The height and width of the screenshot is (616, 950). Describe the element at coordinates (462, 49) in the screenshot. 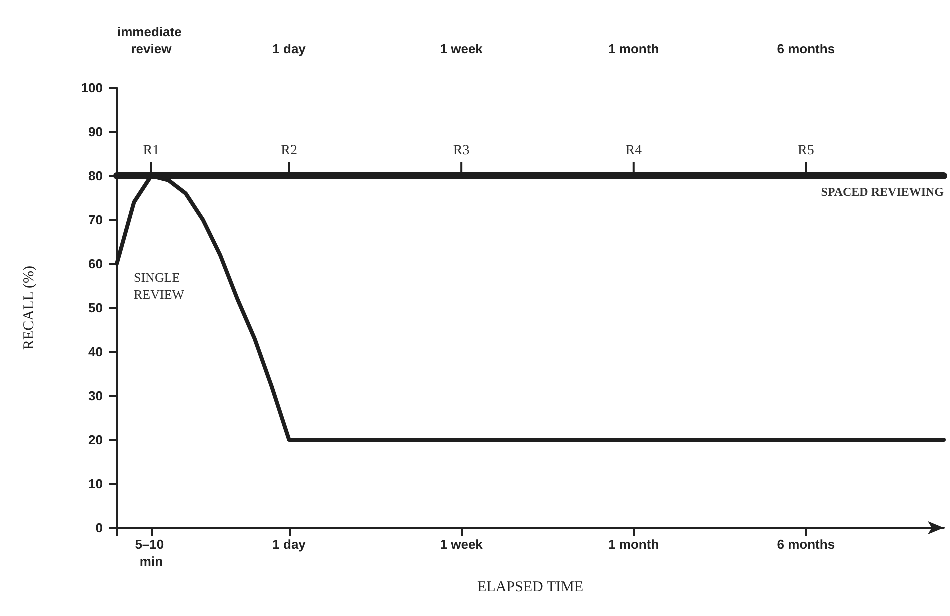

I see `text: 1 week` at that location.